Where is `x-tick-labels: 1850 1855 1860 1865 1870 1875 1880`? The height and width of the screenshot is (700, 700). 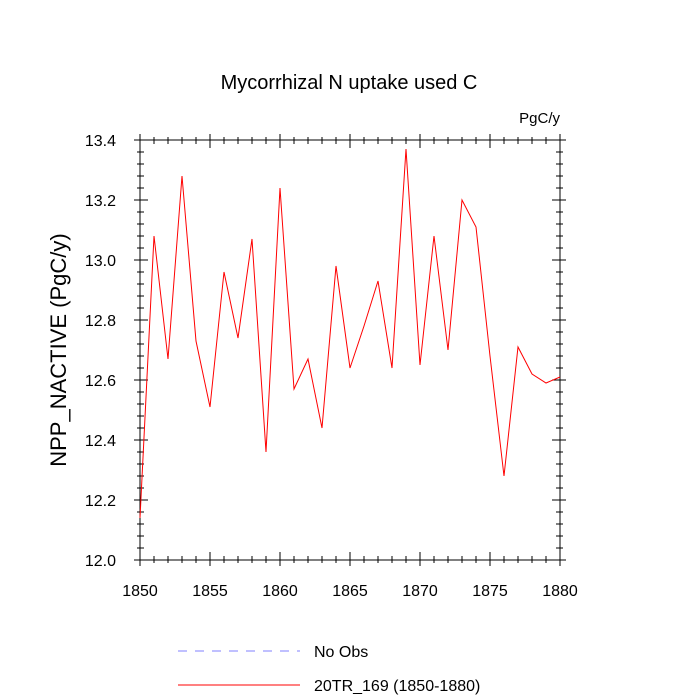 x-tick-labels: 1850 1855 1860 1865 1870 1875 1880 is located at coordinates (350, 591).